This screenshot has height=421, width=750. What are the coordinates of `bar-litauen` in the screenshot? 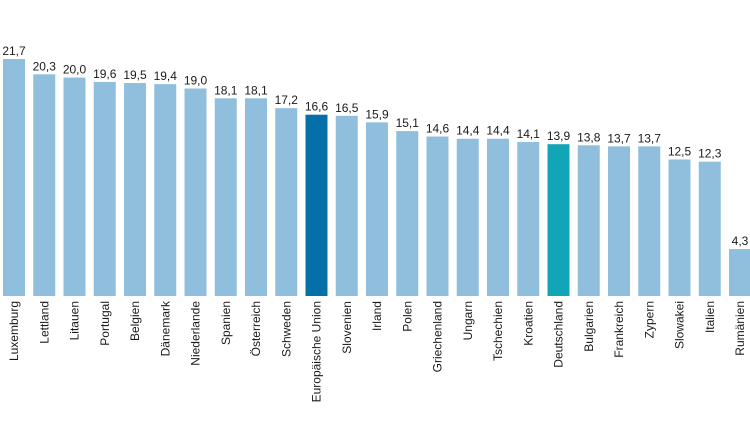 It's located at (74, 186).